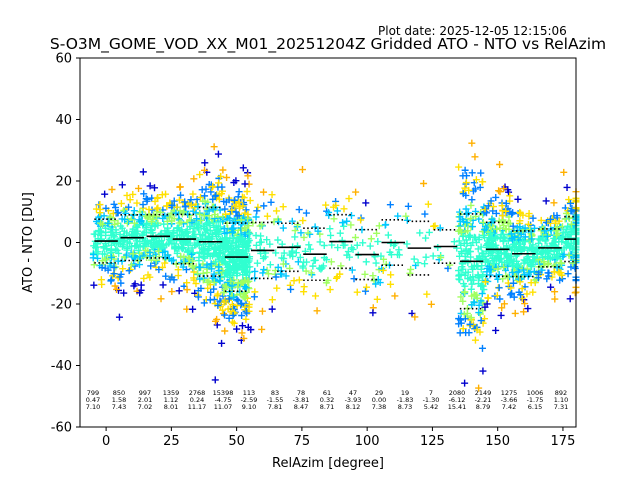  Describe the element at coordinates (249, 407) in the screenshot. I see `bin-std-label: 9.10` at that location.